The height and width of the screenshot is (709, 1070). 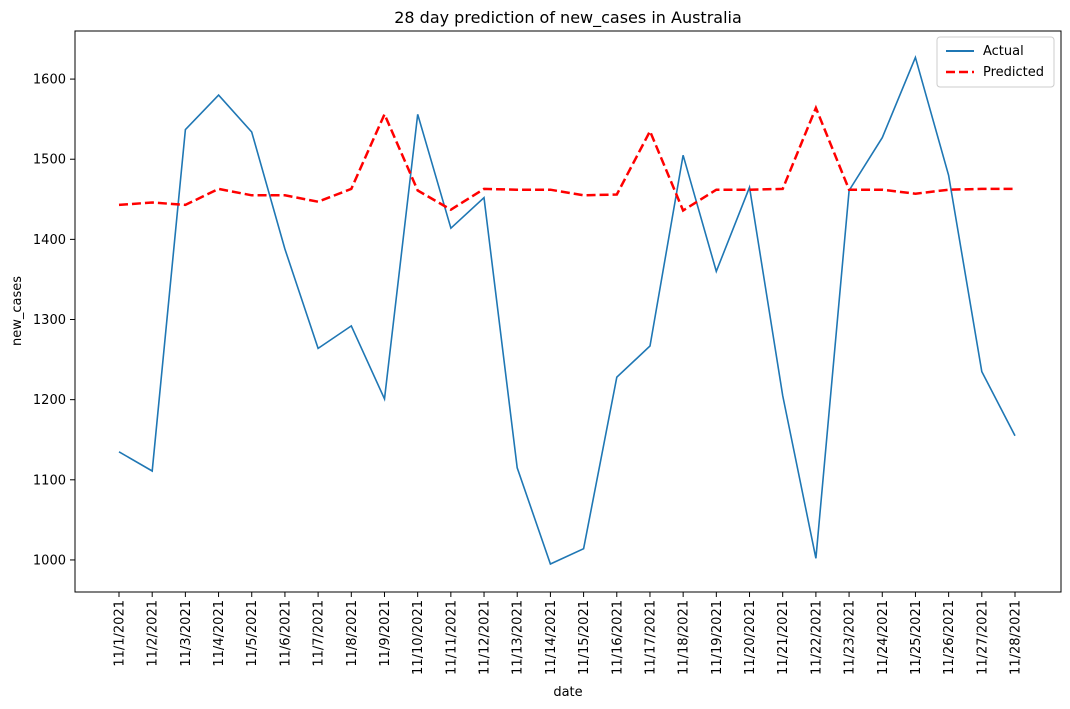 I want to click on x-tick-label: 11/24/2021, so click(x=883, y=637).